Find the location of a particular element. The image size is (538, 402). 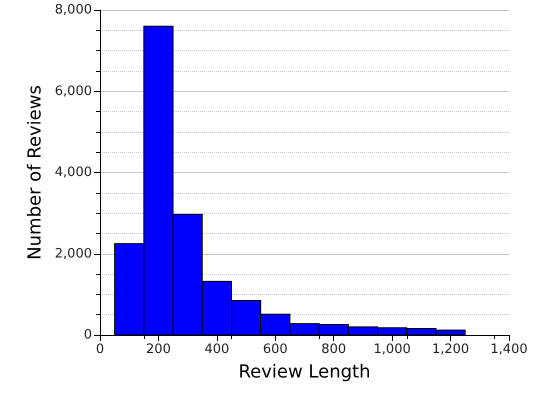

x-tick-label: 1,200 is located at coordinates (451, 349).